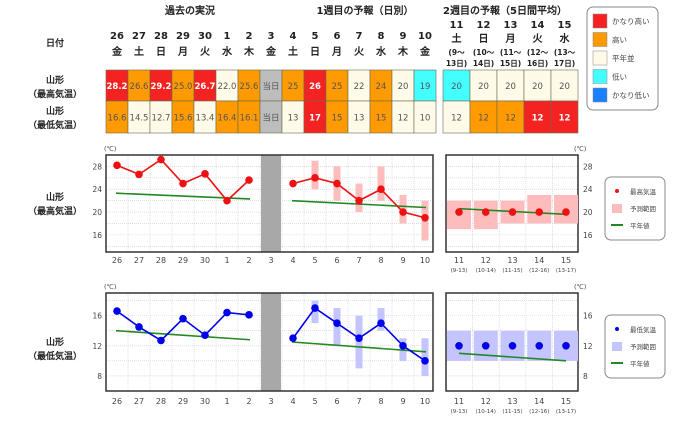 The height and width of the screenshot is (421, 680). Describe the element at coordinates (566, 260) in the screenshot. I see `x-tick-label: 15` at that location.